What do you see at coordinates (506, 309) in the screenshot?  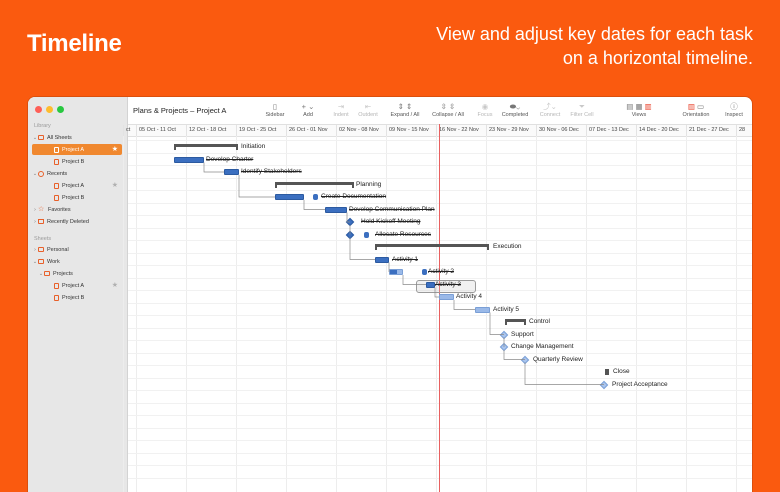 I see `task-label: Activity 5` at bounding box center [506, 309].